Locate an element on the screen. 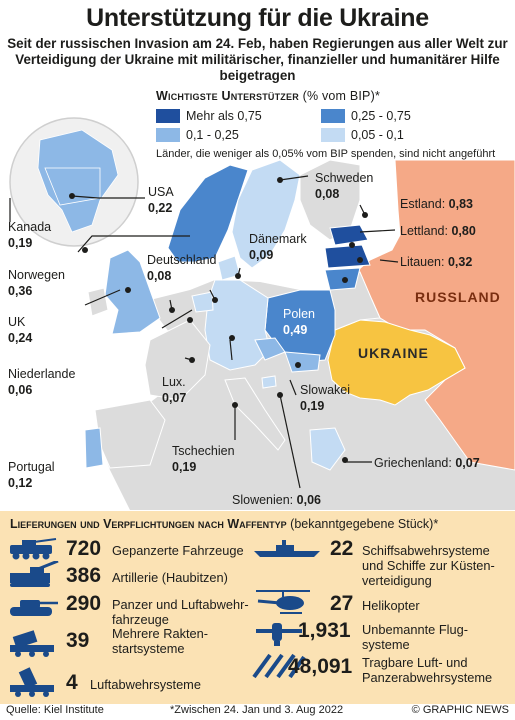 Image resolution: width=515 pixels, height=720 pixels. country-value: 0,80 is located at coordinates (463, 231).